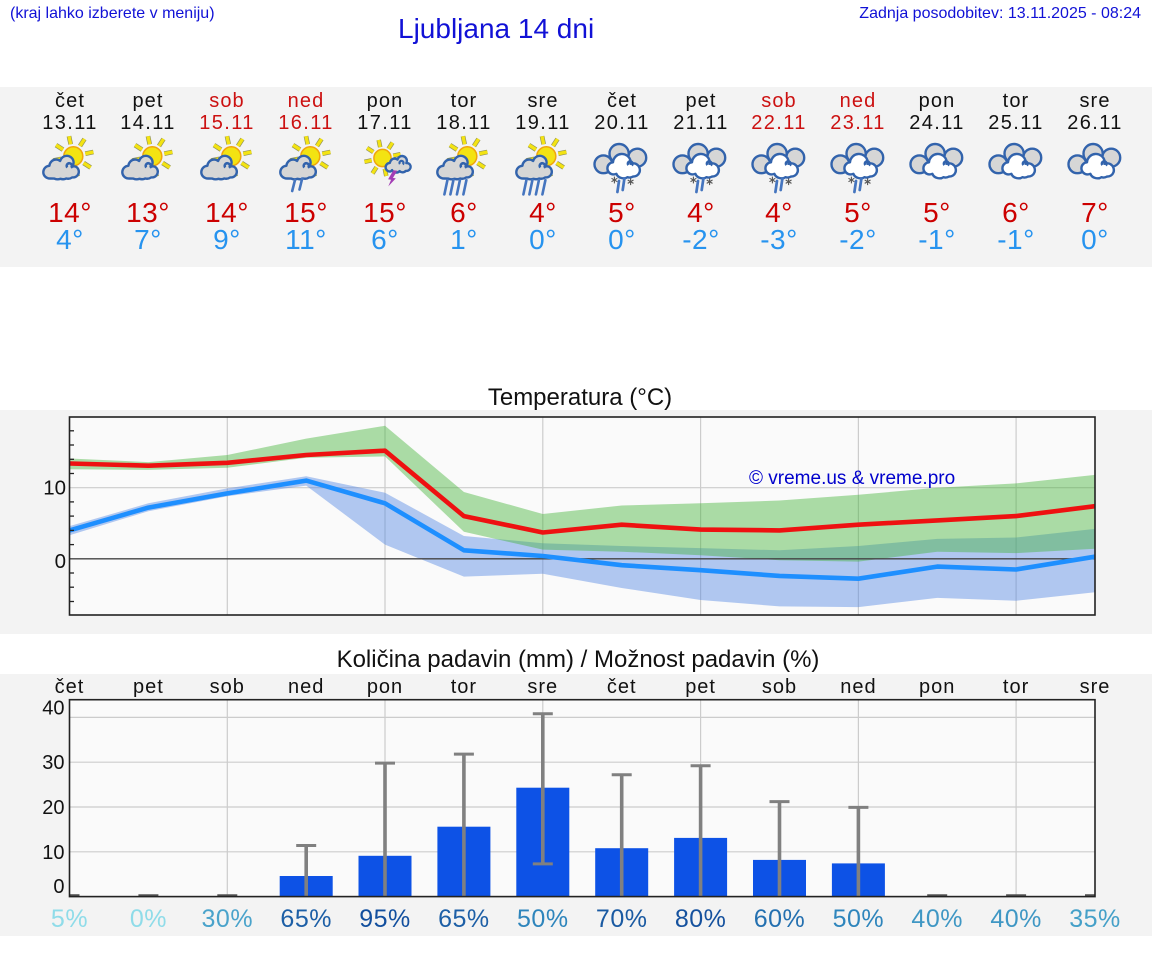 This screenshot has height=975, width=1152. I want to click on svg-text: 30, so click(53, 763).